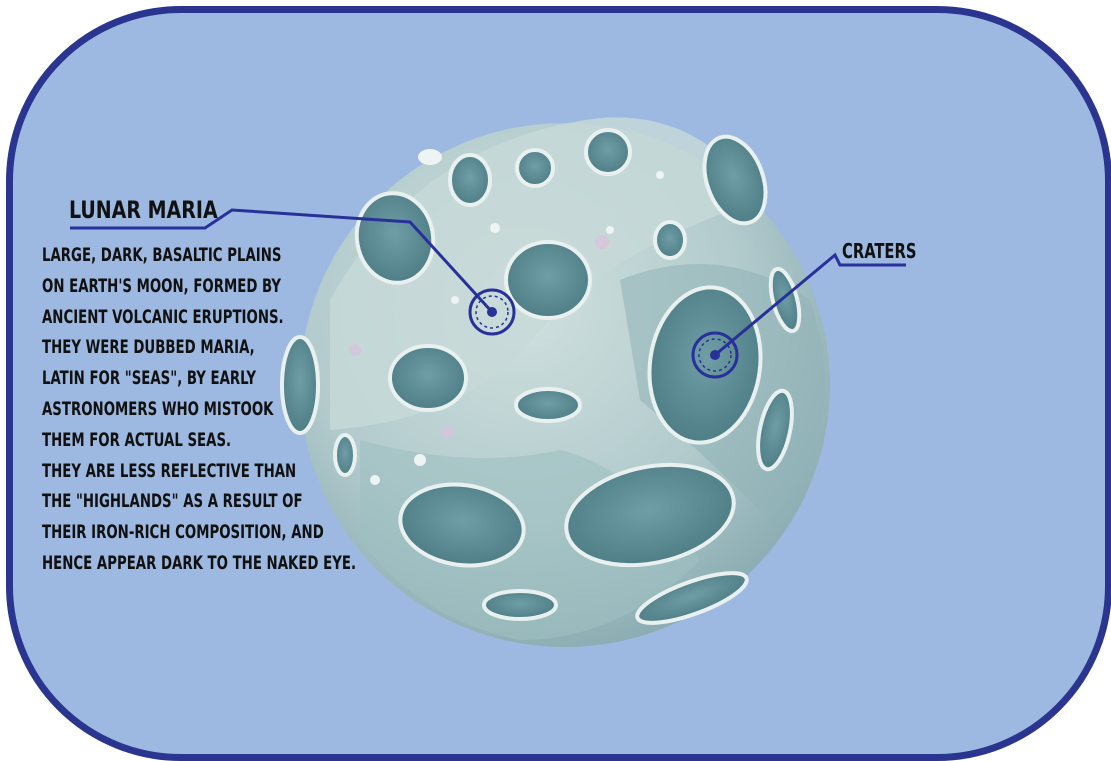 This screenshot has height=761, width=1111. What do you see at coordinates (137, 440) in the screenshot?
I see `description-line: THEM FOR ACTUAL SEAS.` at bounding box center [137, 440].